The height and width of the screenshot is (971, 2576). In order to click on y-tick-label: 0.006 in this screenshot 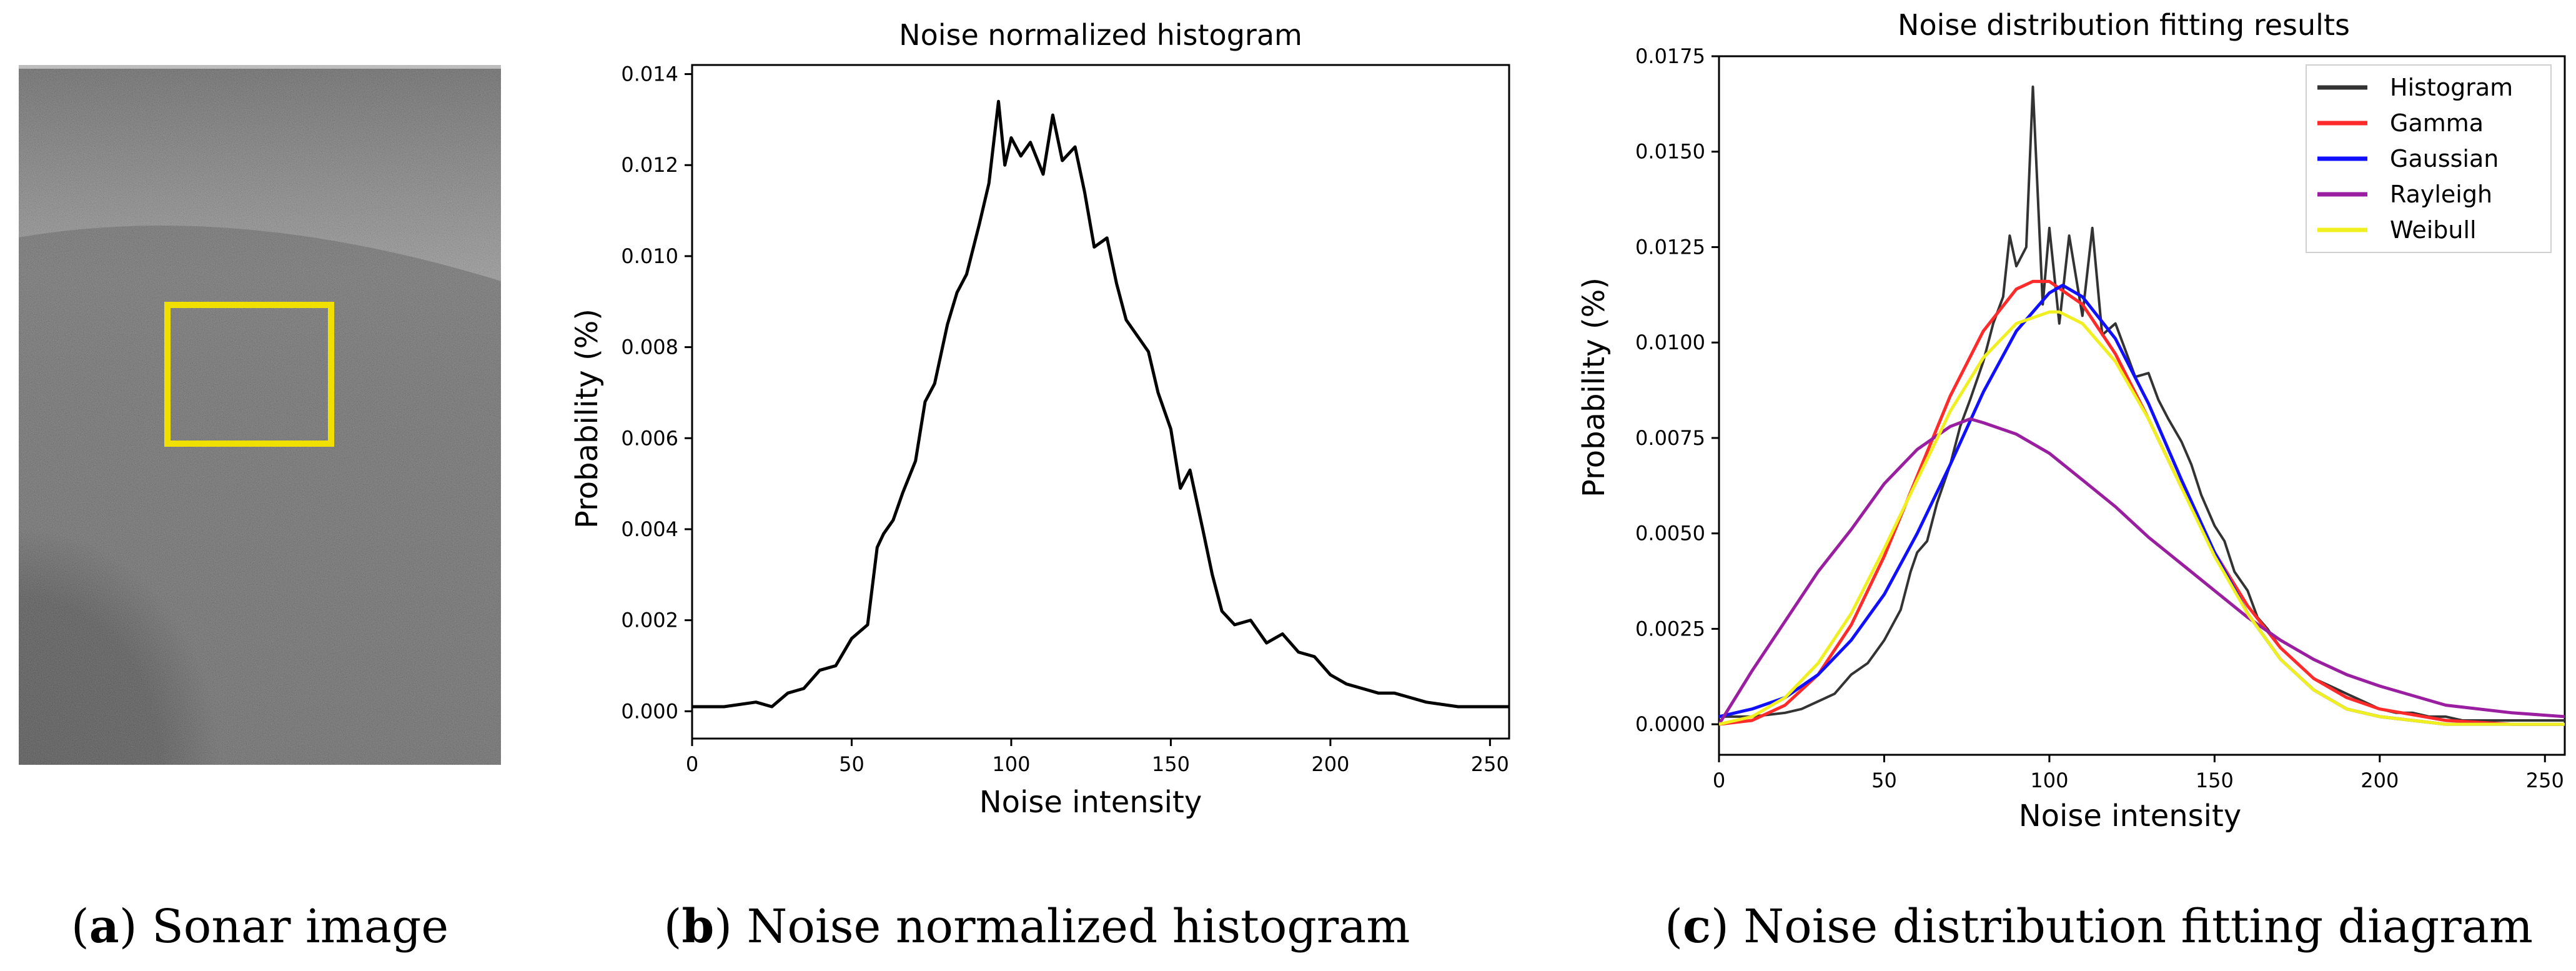, I will do `click(649, 438)`.